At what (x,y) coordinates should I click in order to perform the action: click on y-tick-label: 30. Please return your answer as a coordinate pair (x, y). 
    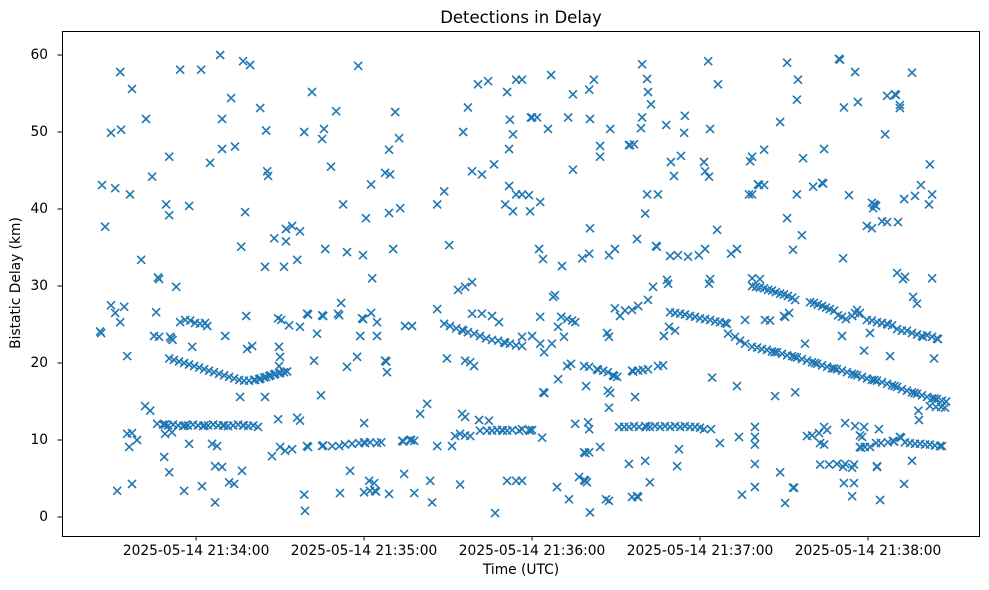
    Looking at the image, I should click on (39, 286).